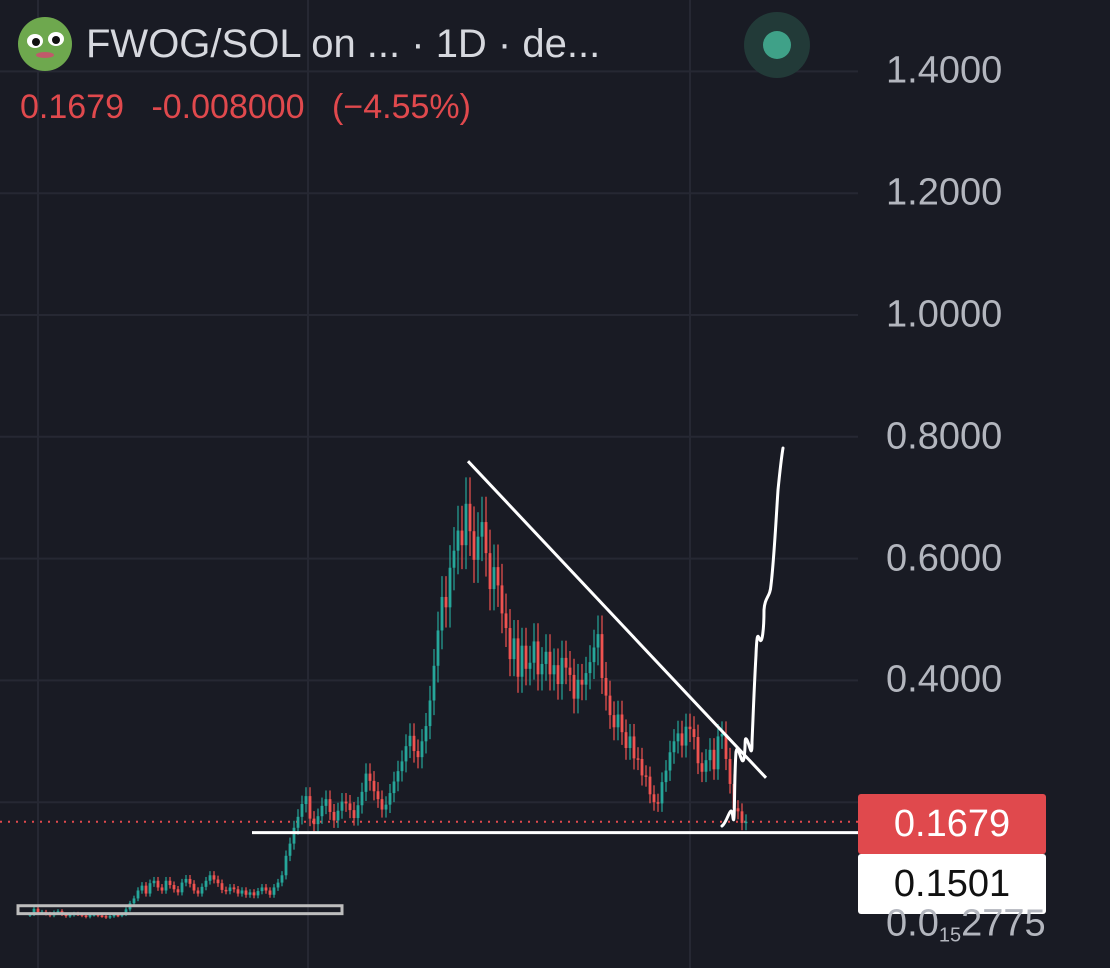 This screenshot has height=968, width=1110. Describe the element at coordinates (944, 192) in the screenshot. I see `price-tick-label: 1.2000` at that location.